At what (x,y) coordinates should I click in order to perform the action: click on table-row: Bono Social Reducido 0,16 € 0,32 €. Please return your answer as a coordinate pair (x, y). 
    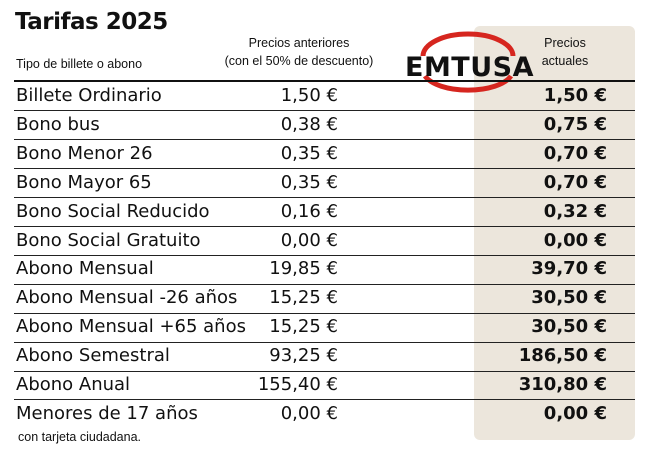
    Looking at the image, I should click on (324, 212).